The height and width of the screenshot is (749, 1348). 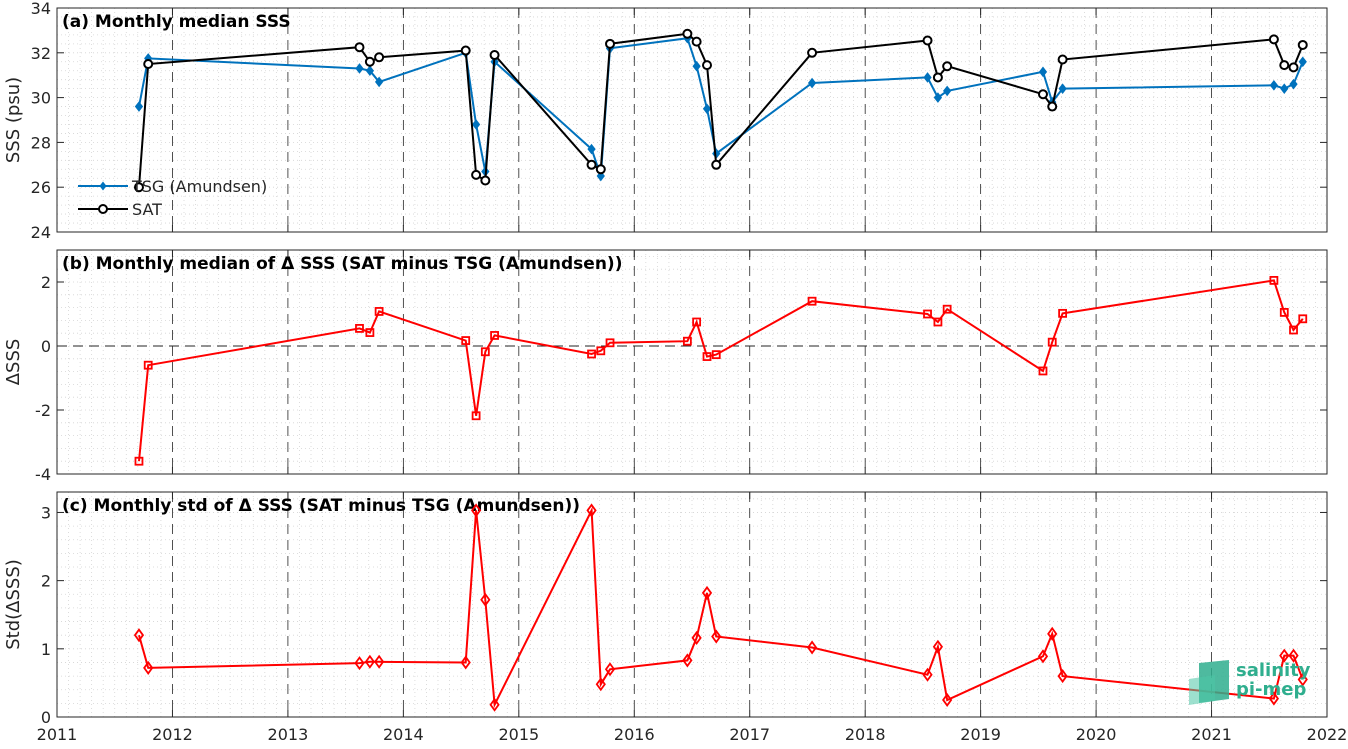 What do you see at coordinates (518, 734) in the screenshot?
I see `x-tick-label: 2015` at bounding box center [518, 734].